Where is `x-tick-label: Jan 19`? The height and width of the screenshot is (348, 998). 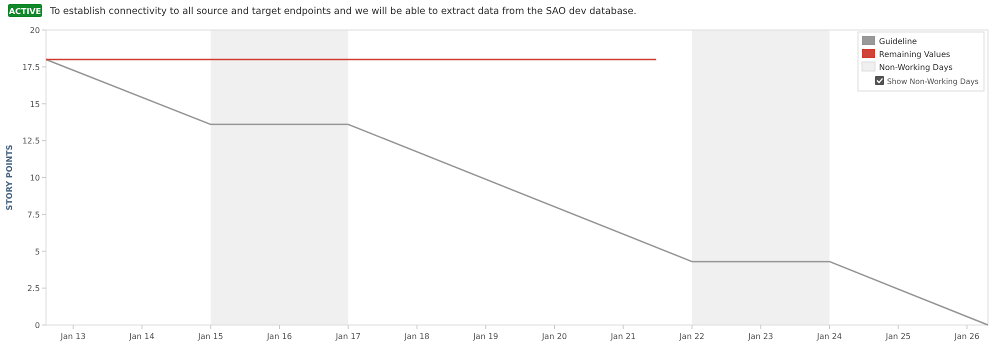 x-tick-label: Jan 19 is located at coordinates (485, 336).